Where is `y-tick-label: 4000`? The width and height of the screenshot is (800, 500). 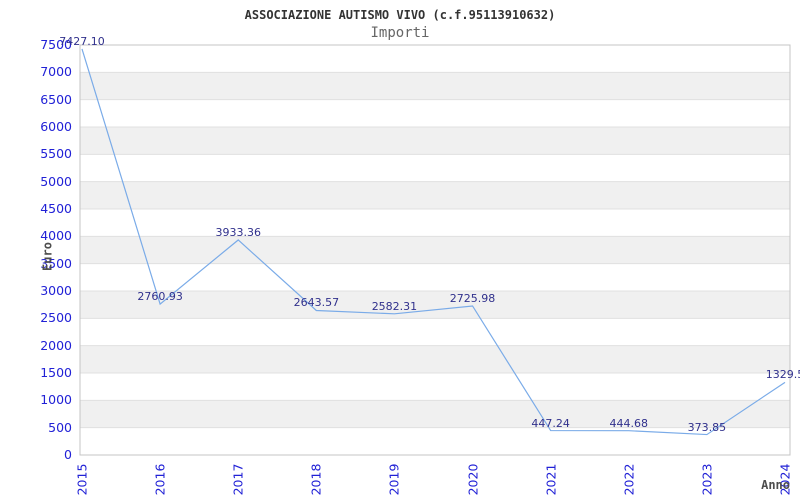
y-tick-label: 4000 is located at coordinates (56, 236).